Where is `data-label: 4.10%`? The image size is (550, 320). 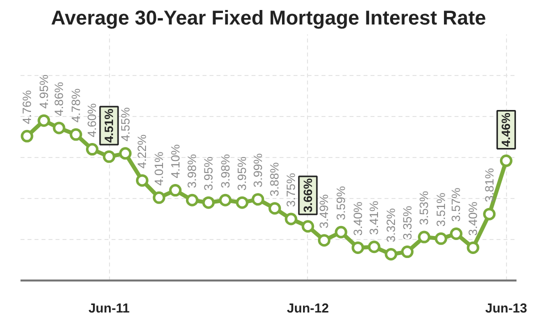
data-label: 4.10% is located at coordinates (175, 161).